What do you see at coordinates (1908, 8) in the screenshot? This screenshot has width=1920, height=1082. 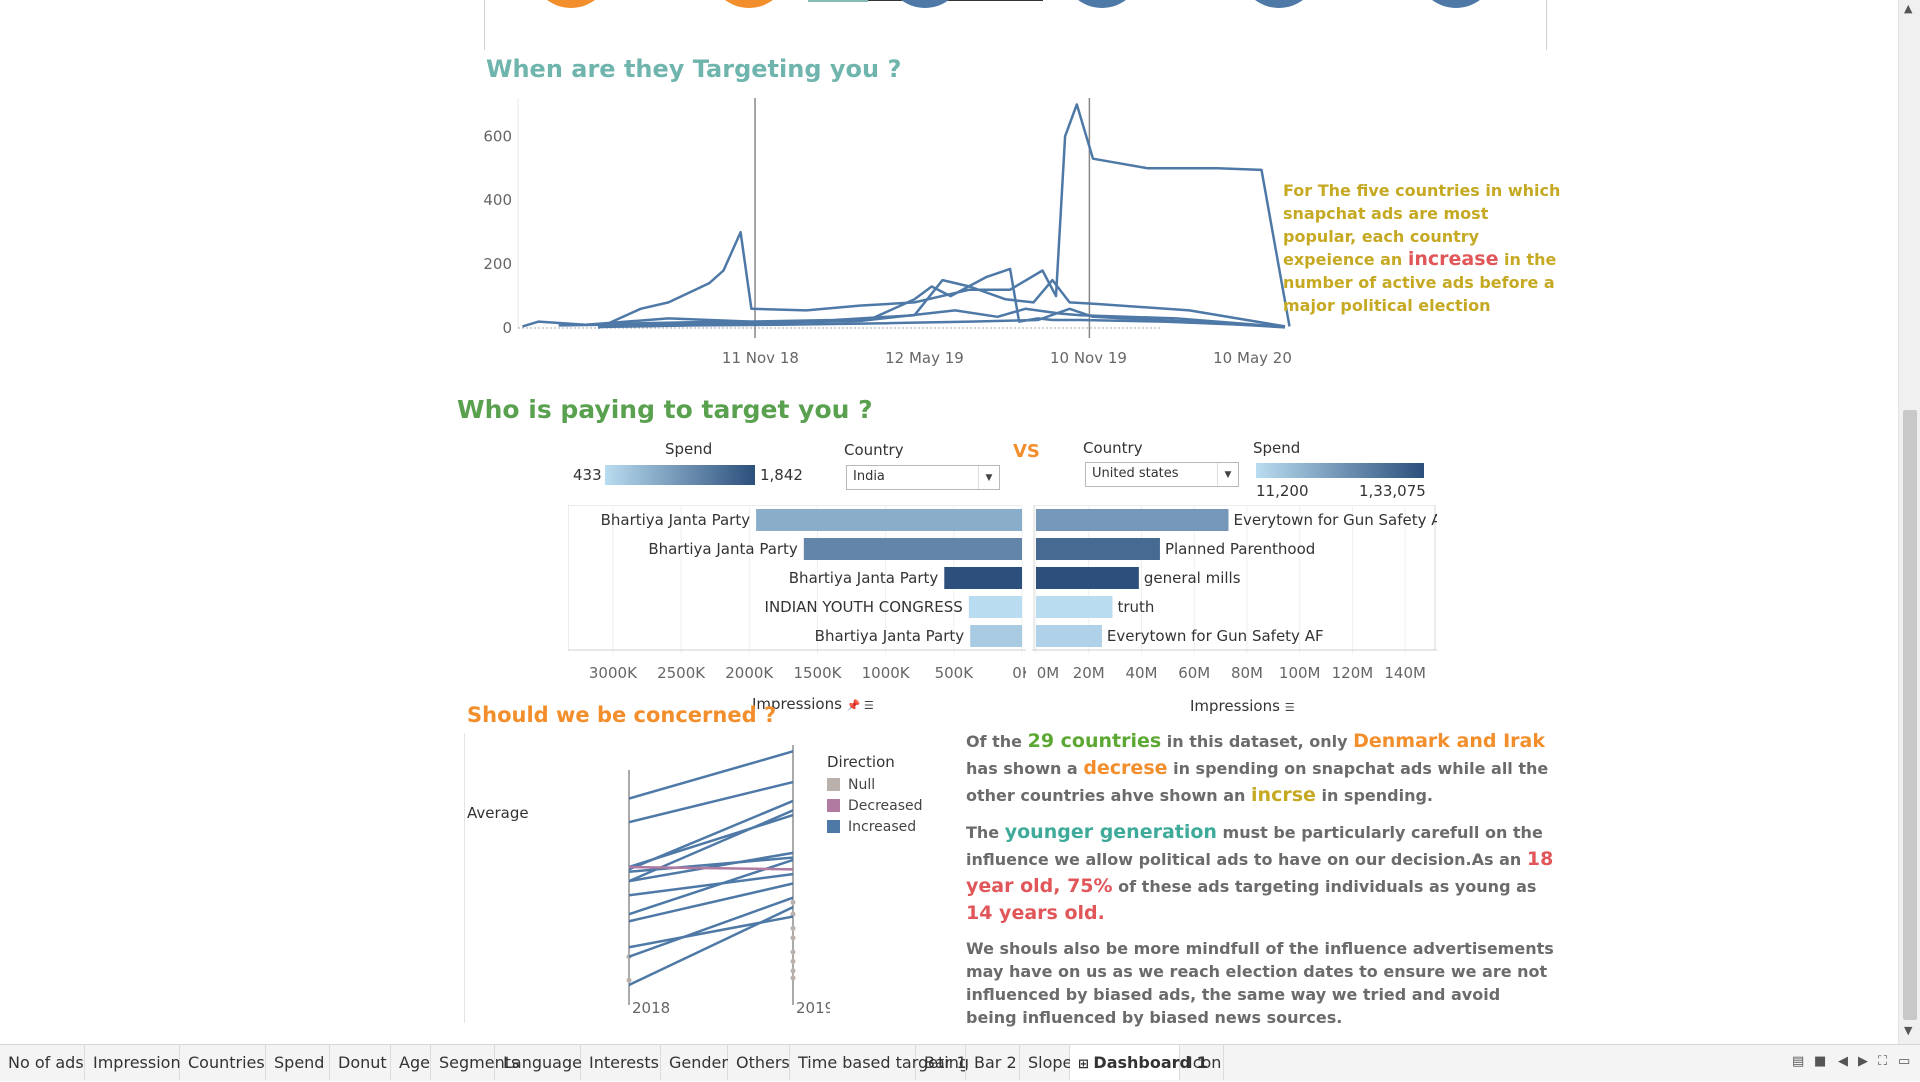 I see `scroll-up-icon: ▲` at bounding box center [1908, 8].